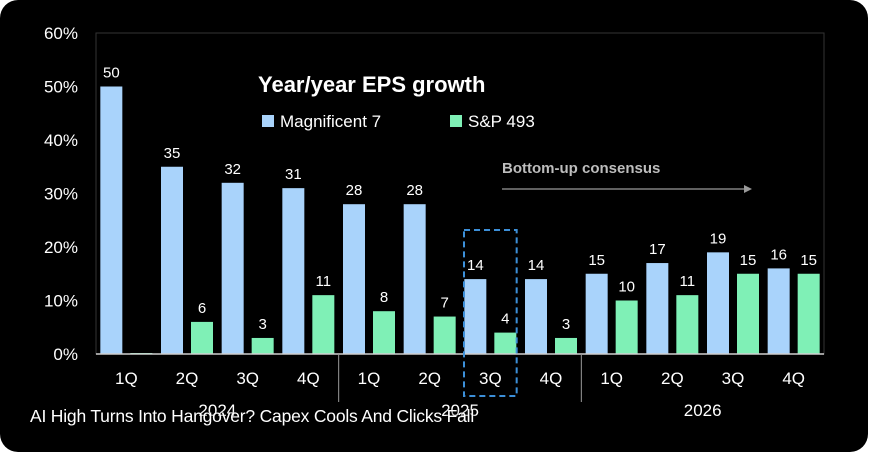 This screenshot has width=871, height=454. What do you see at coordinates (330, 121) in the screenshot?
I see `legend-label-mag7: Magnificent 7` at bounding box center [330, 121].